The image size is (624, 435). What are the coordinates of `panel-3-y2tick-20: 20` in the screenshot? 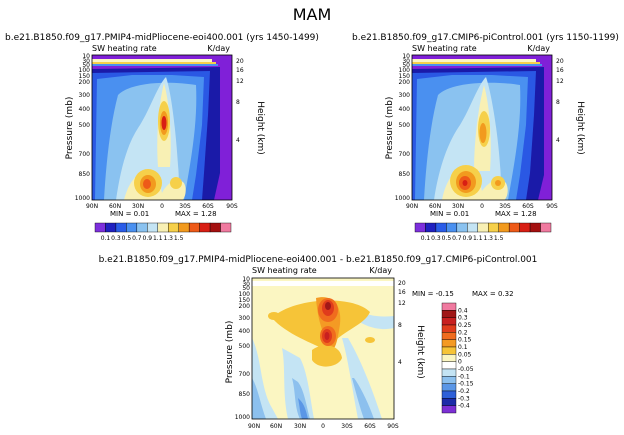 It's located at (402, 283).